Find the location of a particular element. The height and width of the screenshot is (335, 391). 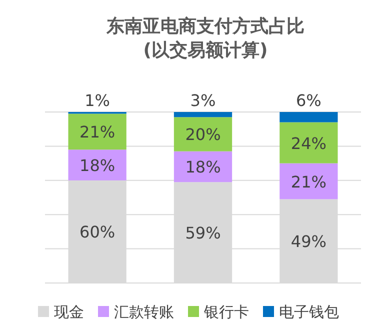

data-label: 60% is located at coordinates (98, 232).